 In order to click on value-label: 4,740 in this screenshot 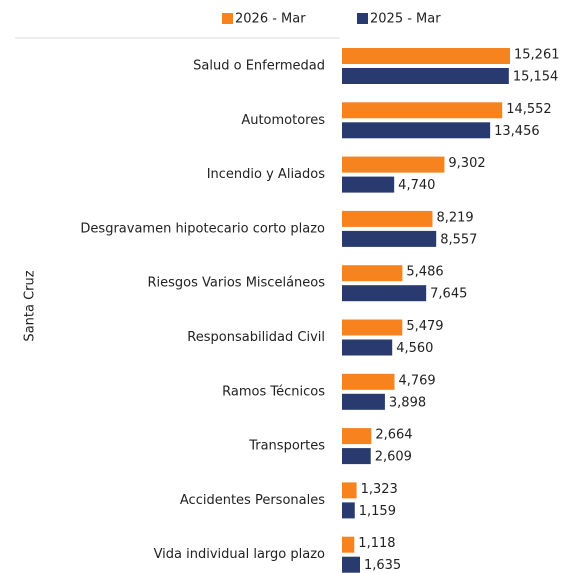, I will do `click(416, 185)`.